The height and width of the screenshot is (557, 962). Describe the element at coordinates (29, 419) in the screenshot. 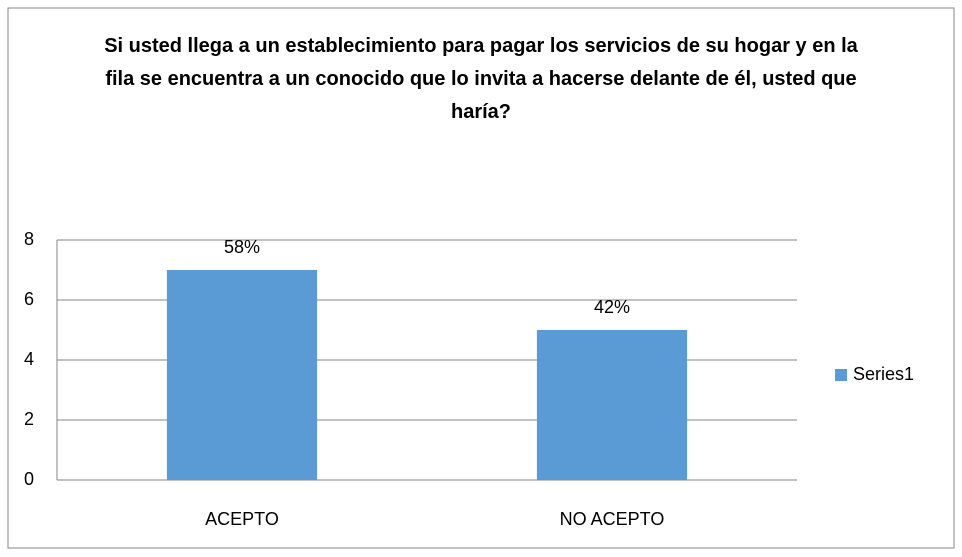

I see `y-tick-label: 2` at that location.